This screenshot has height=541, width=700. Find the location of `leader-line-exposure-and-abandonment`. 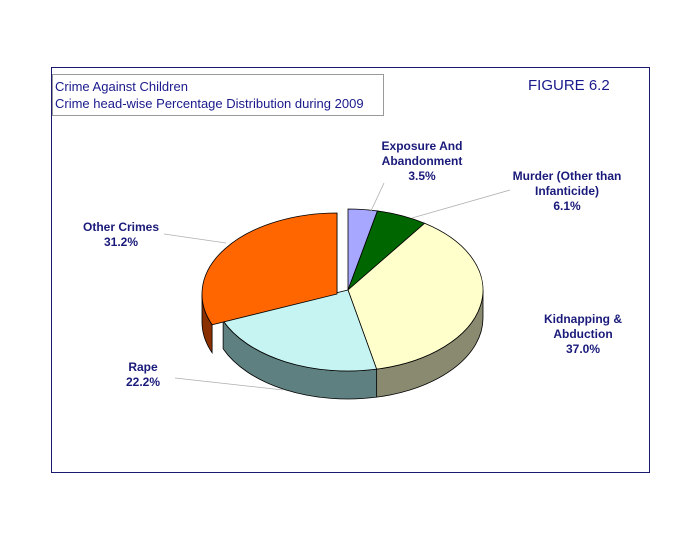

leader-line-exposure-and-abandonment is located at coordinates (377, 198).